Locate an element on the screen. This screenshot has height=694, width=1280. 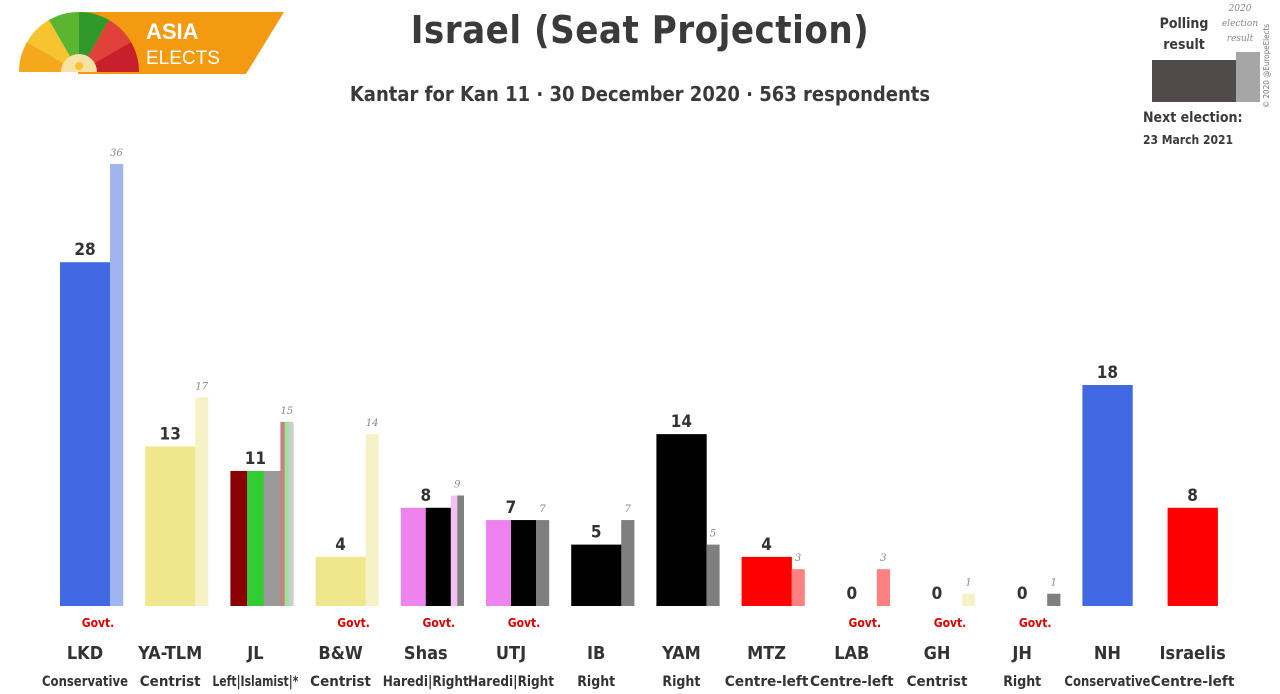
bar-prev-ya-tlm is located at coordinates (202, 501).